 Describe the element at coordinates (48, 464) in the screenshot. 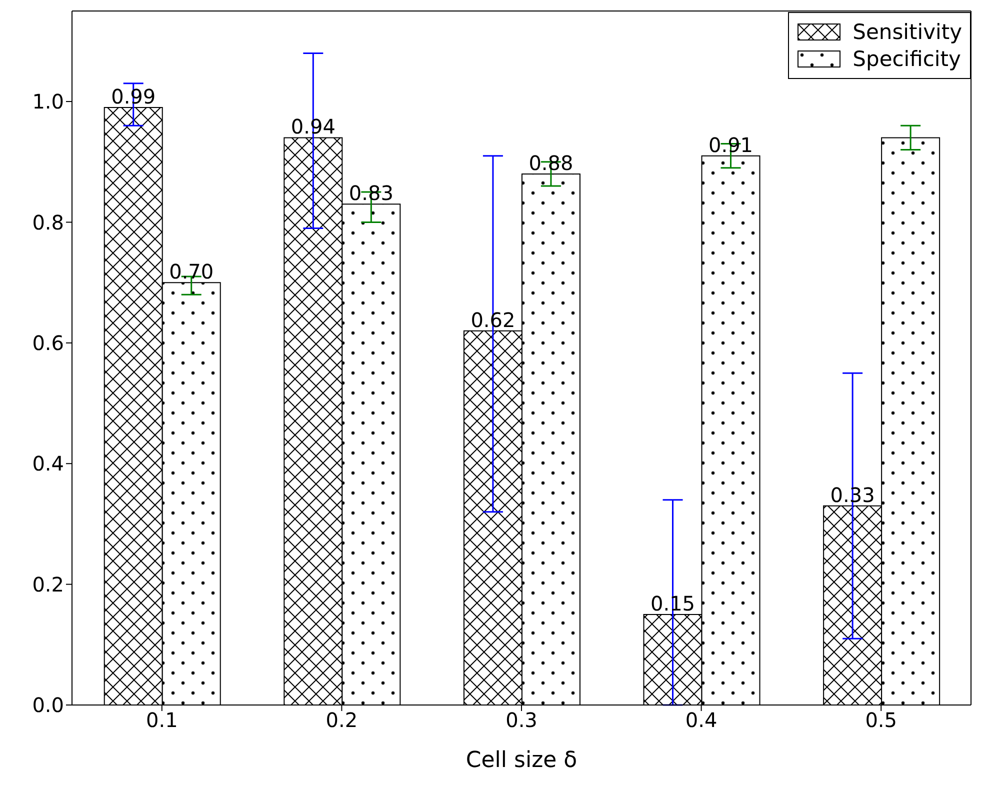

I see `y-tick-label: 0.4` at that location.